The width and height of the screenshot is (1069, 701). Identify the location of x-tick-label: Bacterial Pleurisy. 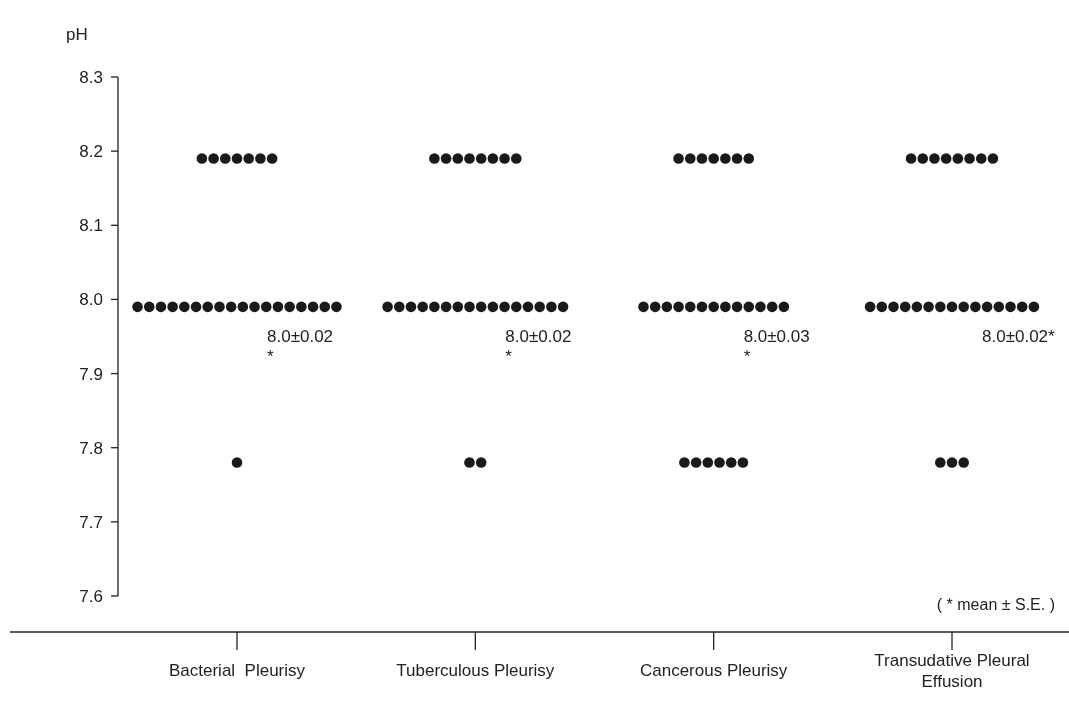
(237, 670).